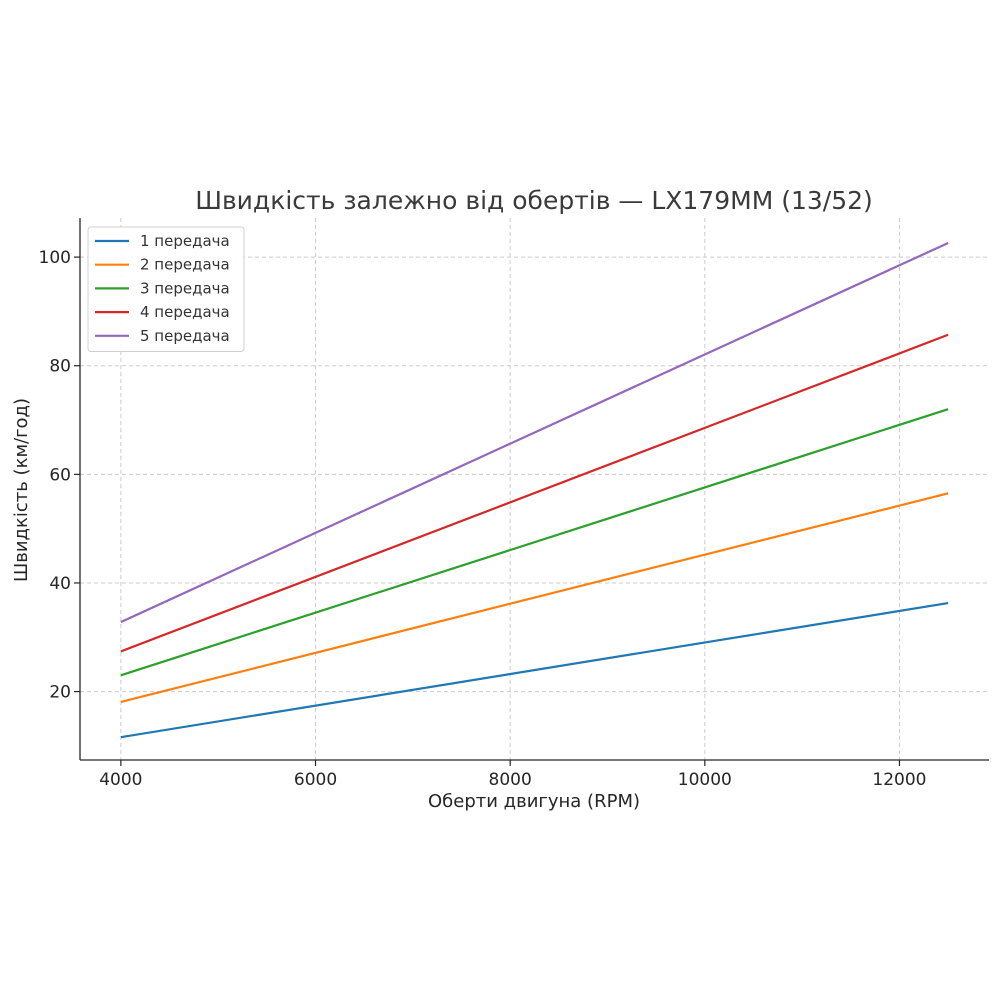 This screenshot has width=1000, height=1000. I want to click on x-tick-label: 12000, so click(899, 780).